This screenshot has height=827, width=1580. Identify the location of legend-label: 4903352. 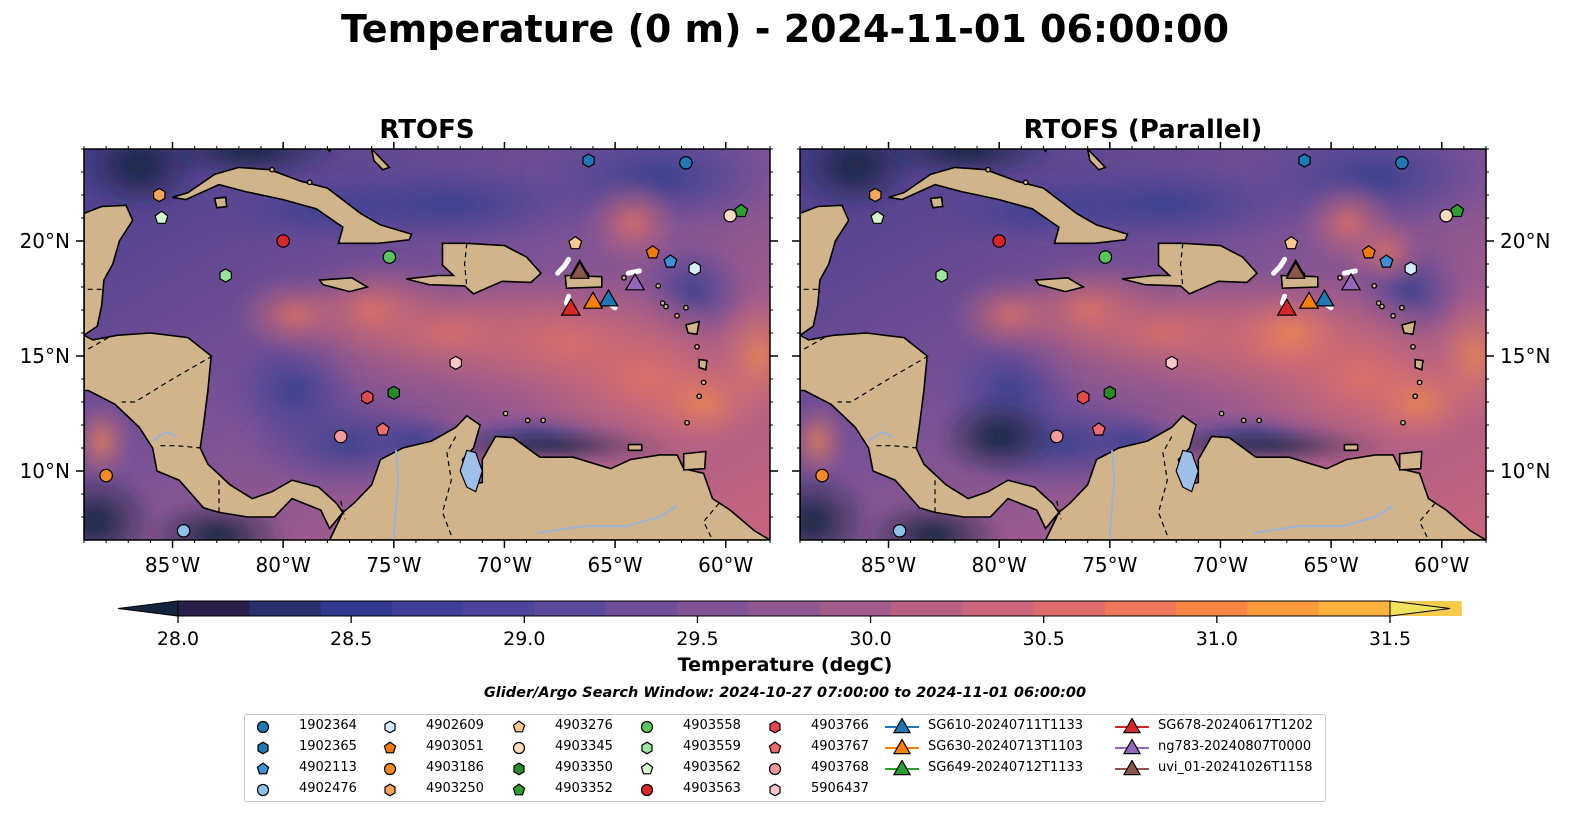
(584, 788).